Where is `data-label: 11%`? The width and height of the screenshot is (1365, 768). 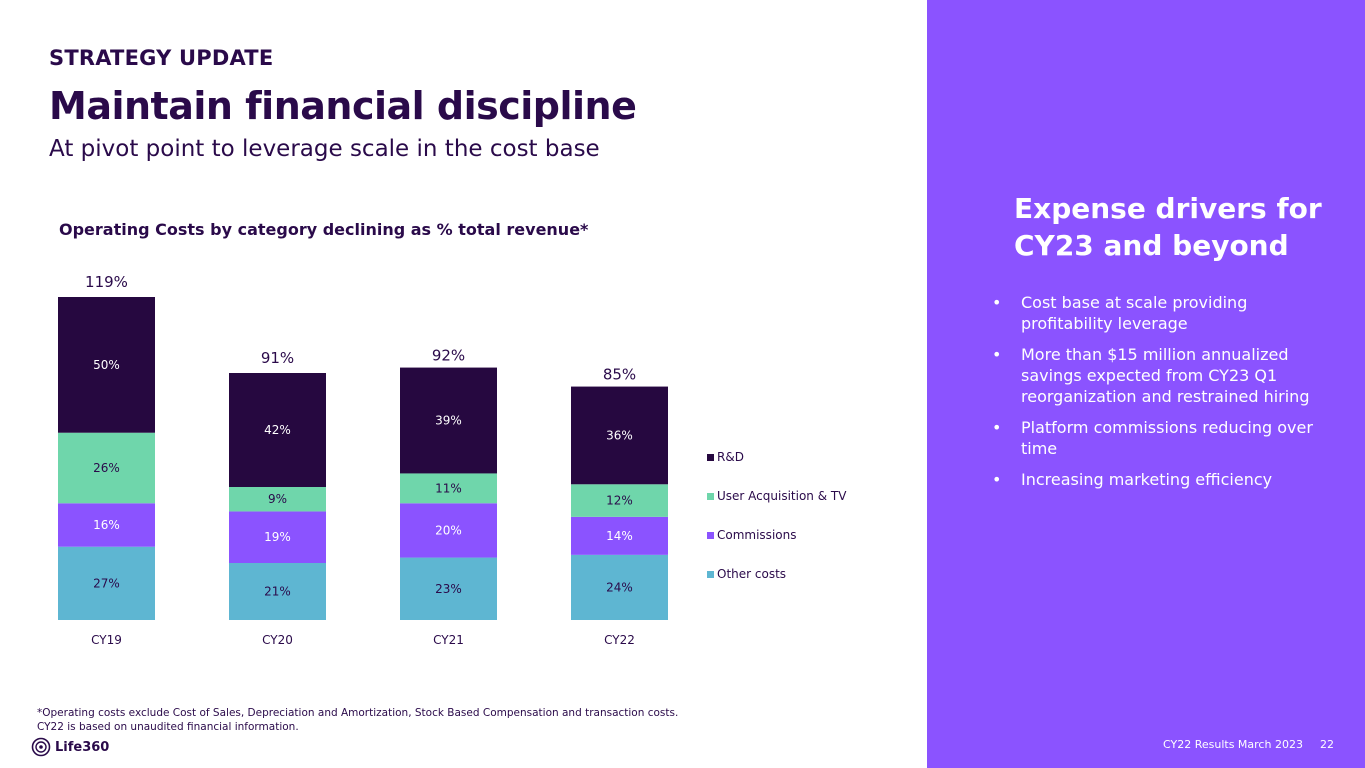 data-label: 11% is located at coordinates (448, 488).